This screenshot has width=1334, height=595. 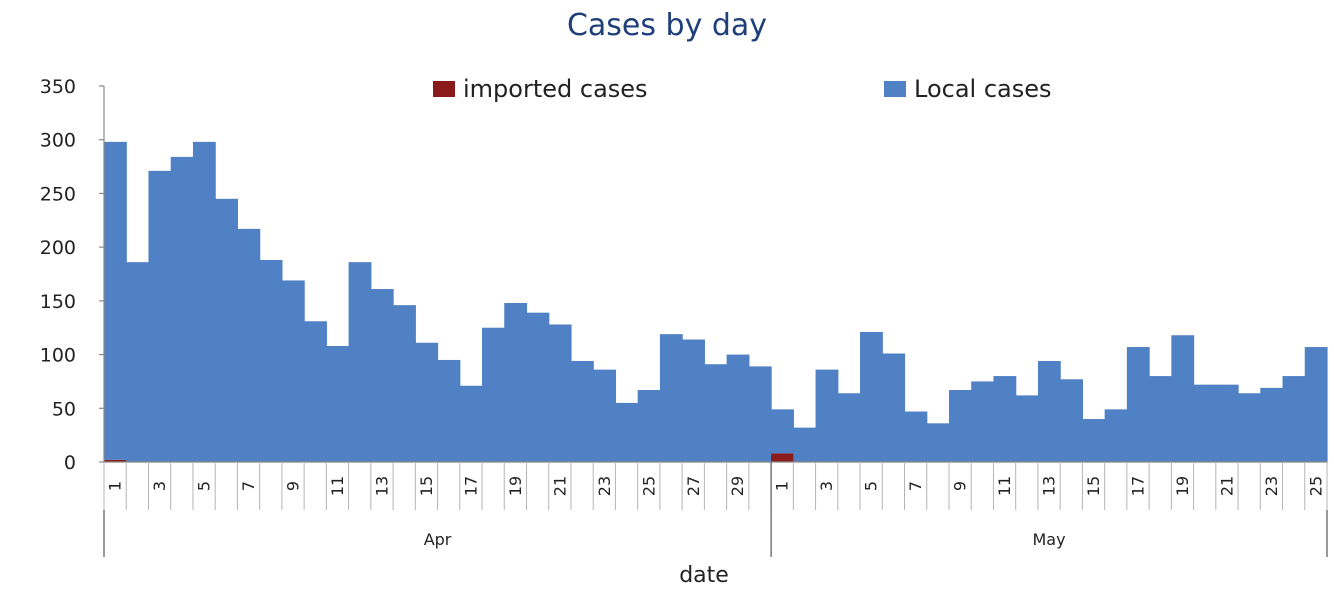 I want to click on y-tick-label: 150, so click(x=58, y=302).